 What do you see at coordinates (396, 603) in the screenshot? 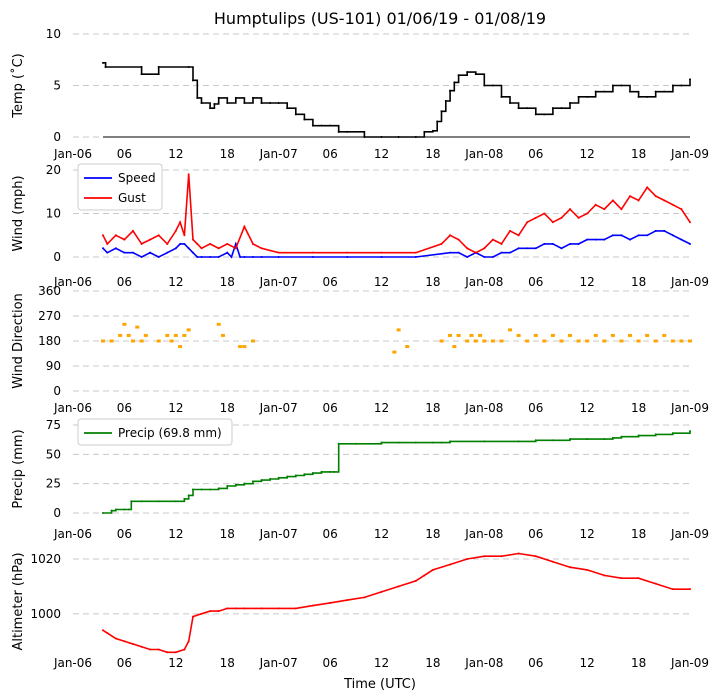
I see `alt-series-line-altimeter` at bounding box center [396, 603].